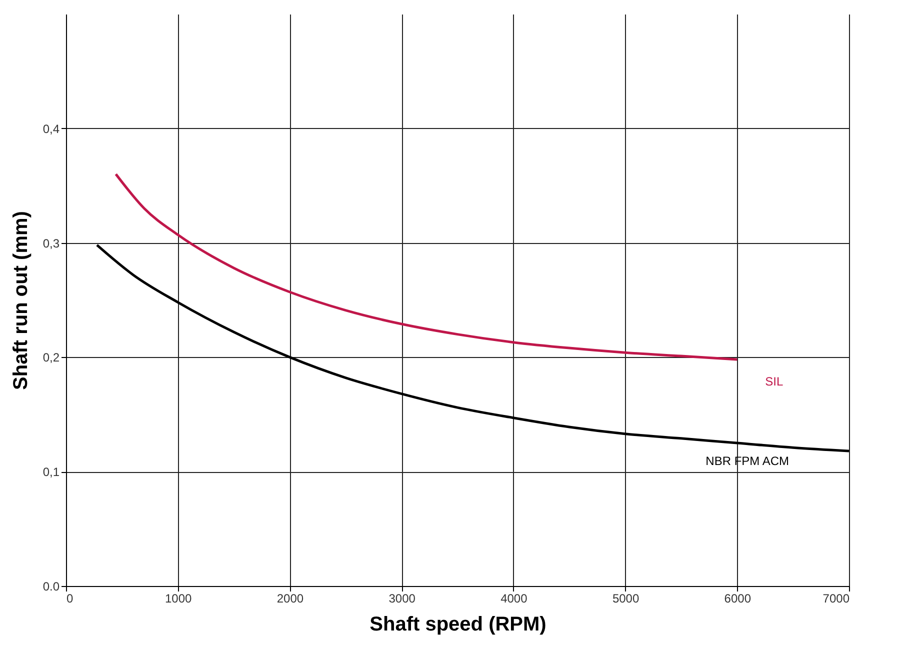  What do you see at coordinates (51, 587) in the screenshot?
I see `y-tick-label: 0.0` at bounding box center [51, 587].